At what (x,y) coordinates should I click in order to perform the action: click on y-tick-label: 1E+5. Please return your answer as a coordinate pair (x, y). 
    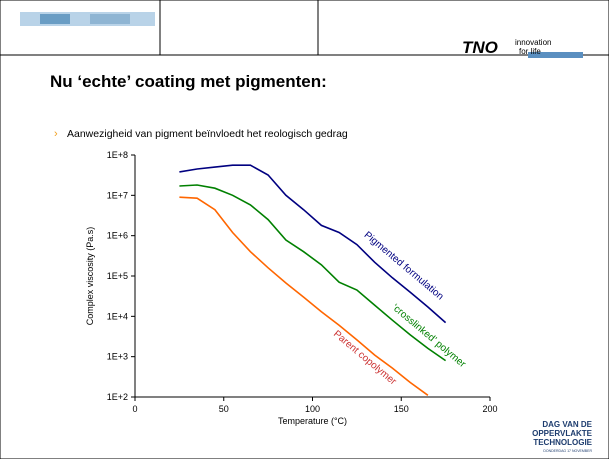
    Looking at the image, I should click on (117, 276).